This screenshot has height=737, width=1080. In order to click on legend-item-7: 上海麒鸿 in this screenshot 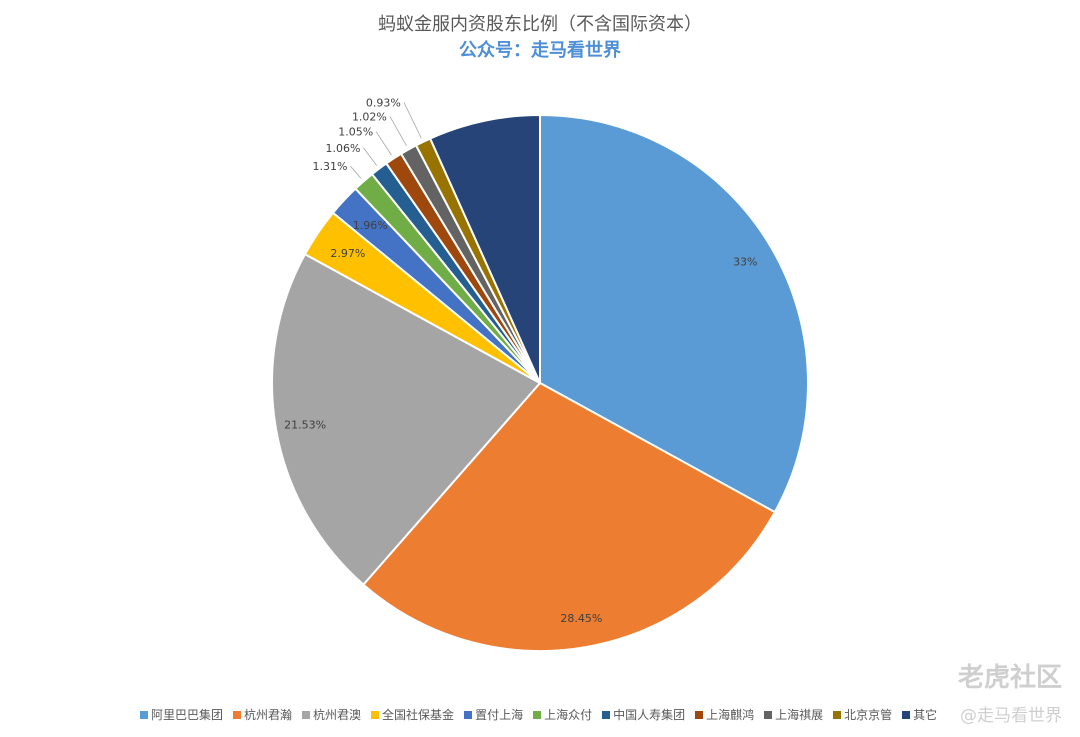, I will do `click(724, 714)`.